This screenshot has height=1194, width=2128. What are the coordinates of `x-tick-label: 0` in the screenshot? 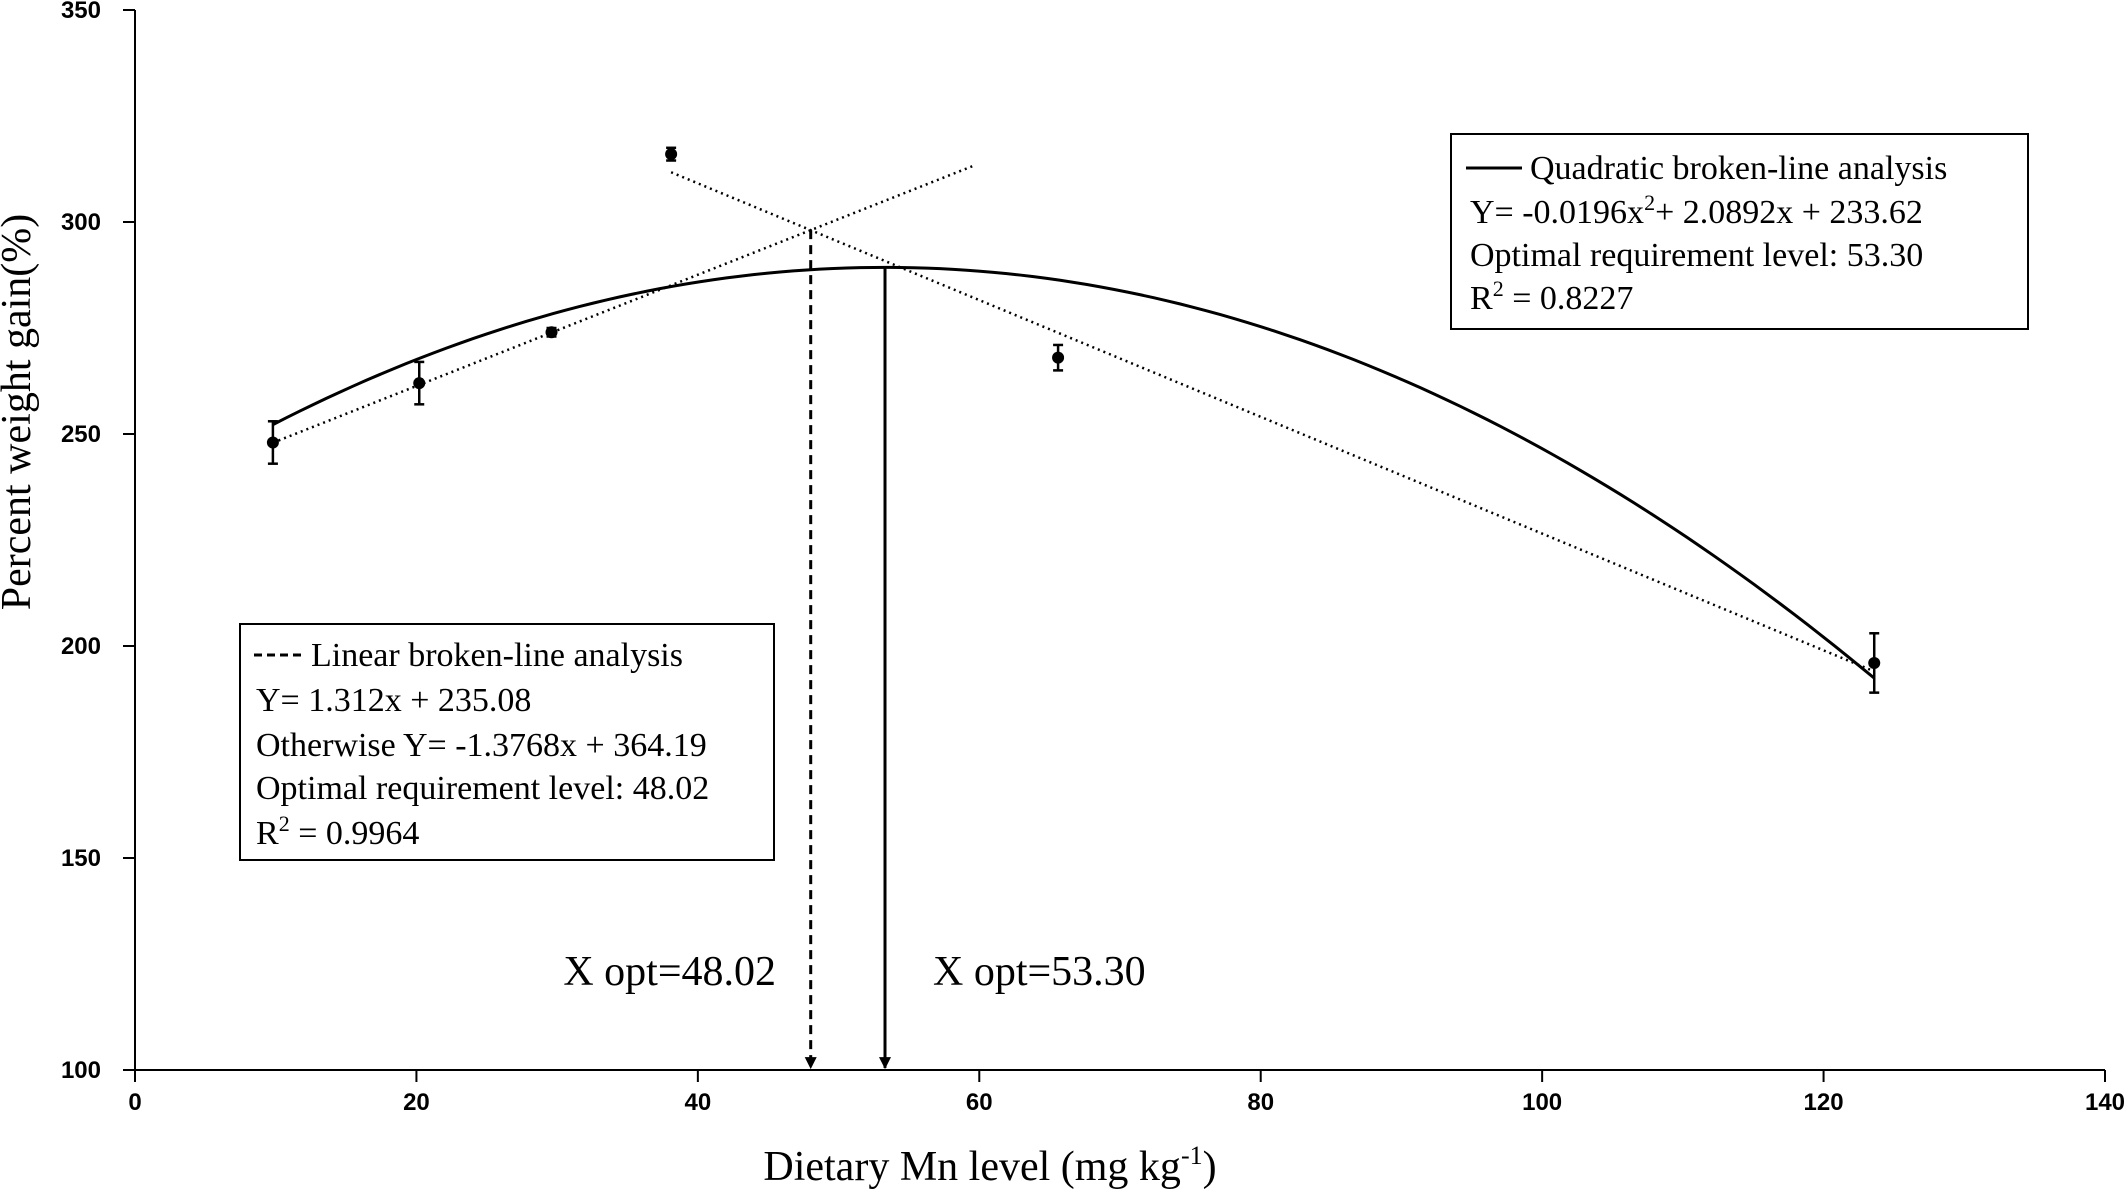 It's located at (134, 1102).